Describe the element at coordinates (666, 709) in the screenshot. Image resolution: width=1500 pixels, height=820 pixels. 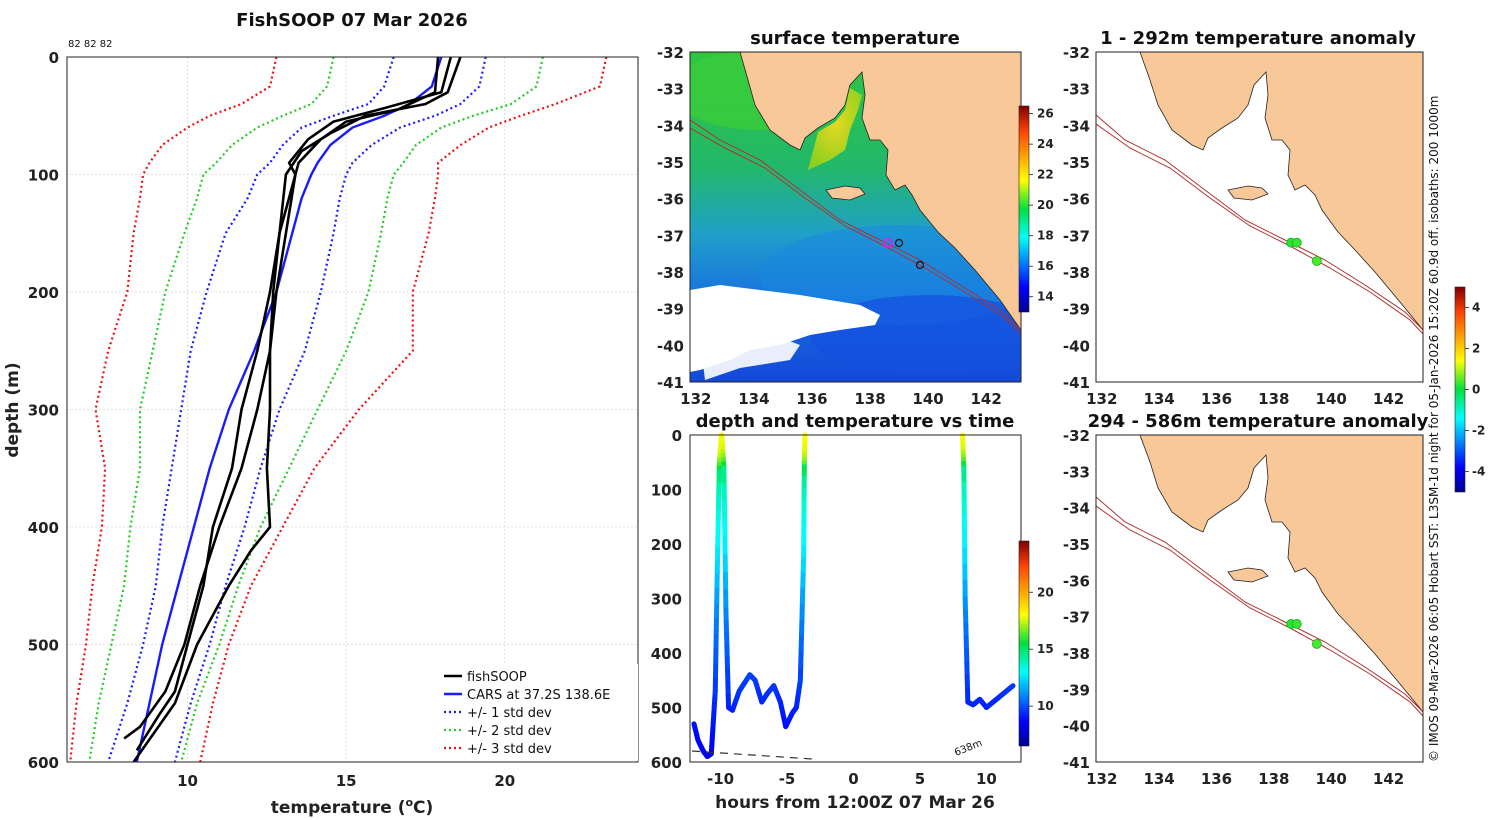
I see `dt-y-tick-label: 500` at that location.